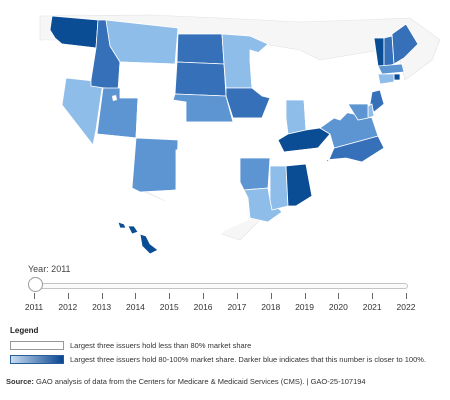 The image size is (450, 400). Describe the element at coordinates (358, 112) in the screenshot. I see `state-md` at that location.